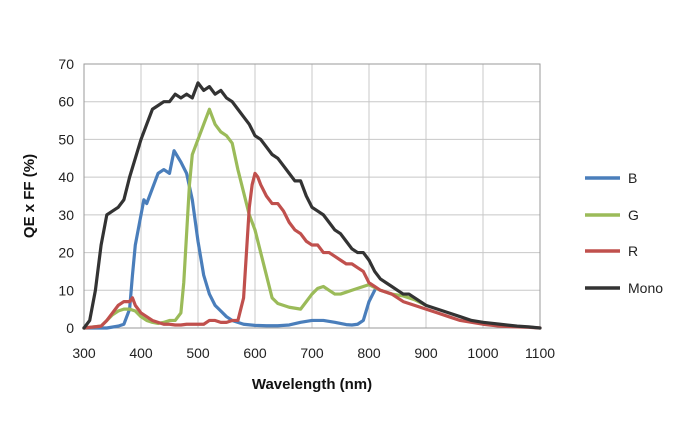 The image size is (690, 428). I want to click on legend: B G R Mono, so click(624, 233).